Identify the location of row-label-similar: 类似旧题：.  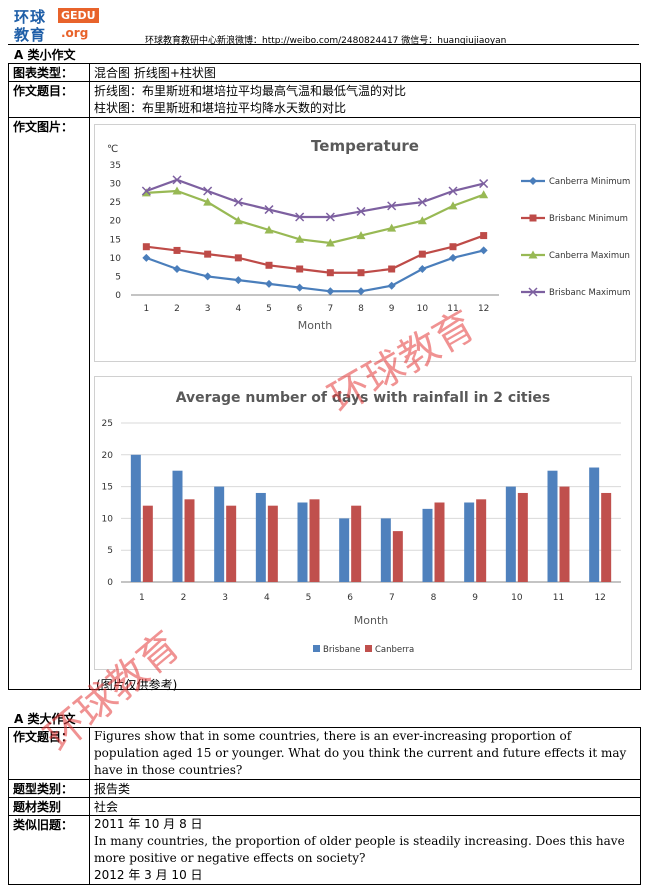
(49, 850).